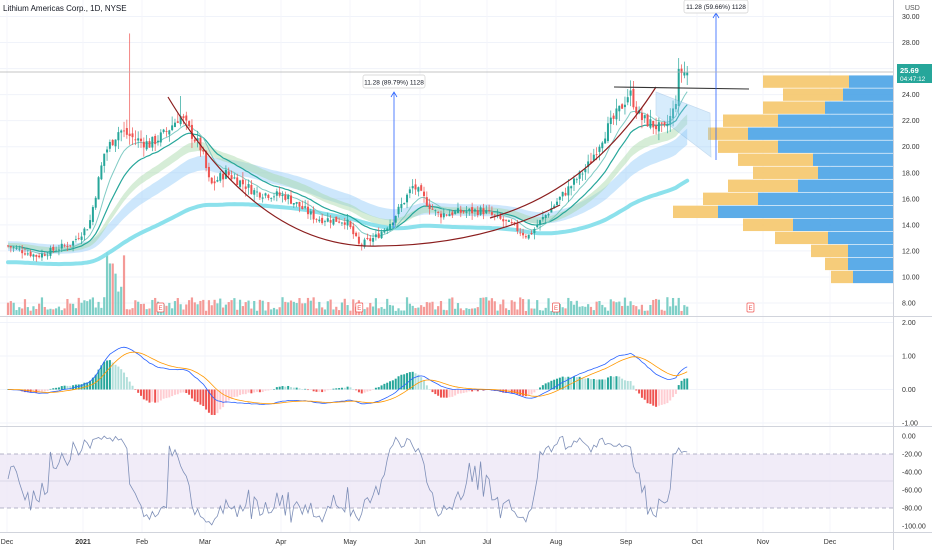 The width and height of the screenshot is (932, 550). Describe the element at coordinates (394, 81) in the screenshot. I see `measure-callout-left: 11.28 (89.79%) 1128` at that location.